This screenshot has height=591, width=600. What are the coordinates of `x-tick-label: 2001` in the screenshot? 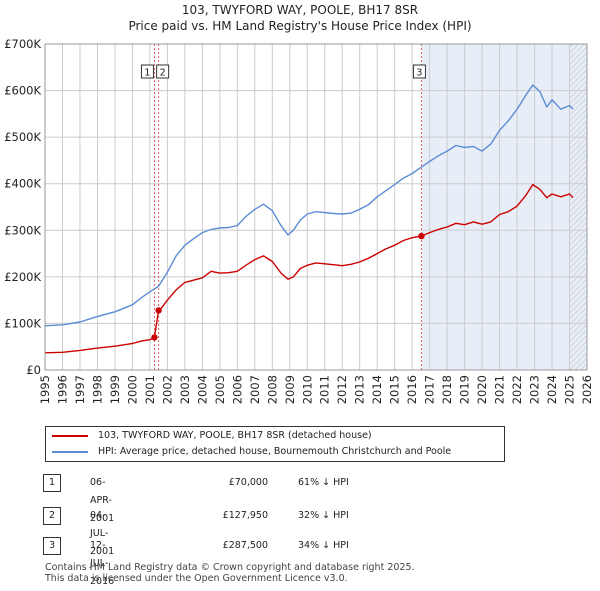 It's located at (150, 389).